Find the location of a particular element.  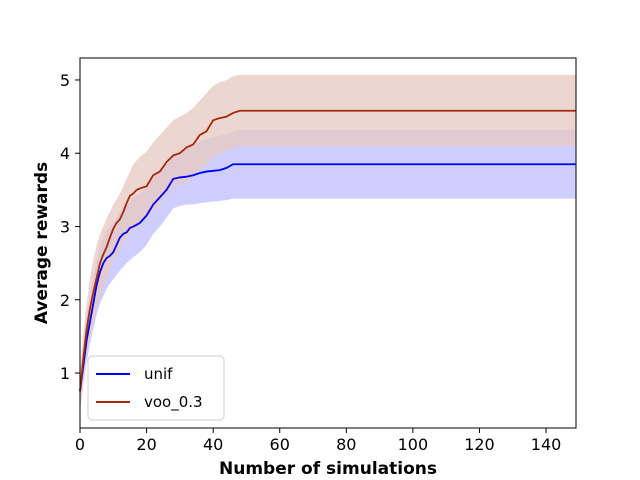

y-tick-label: 2 is located at coordinates (65, 300).